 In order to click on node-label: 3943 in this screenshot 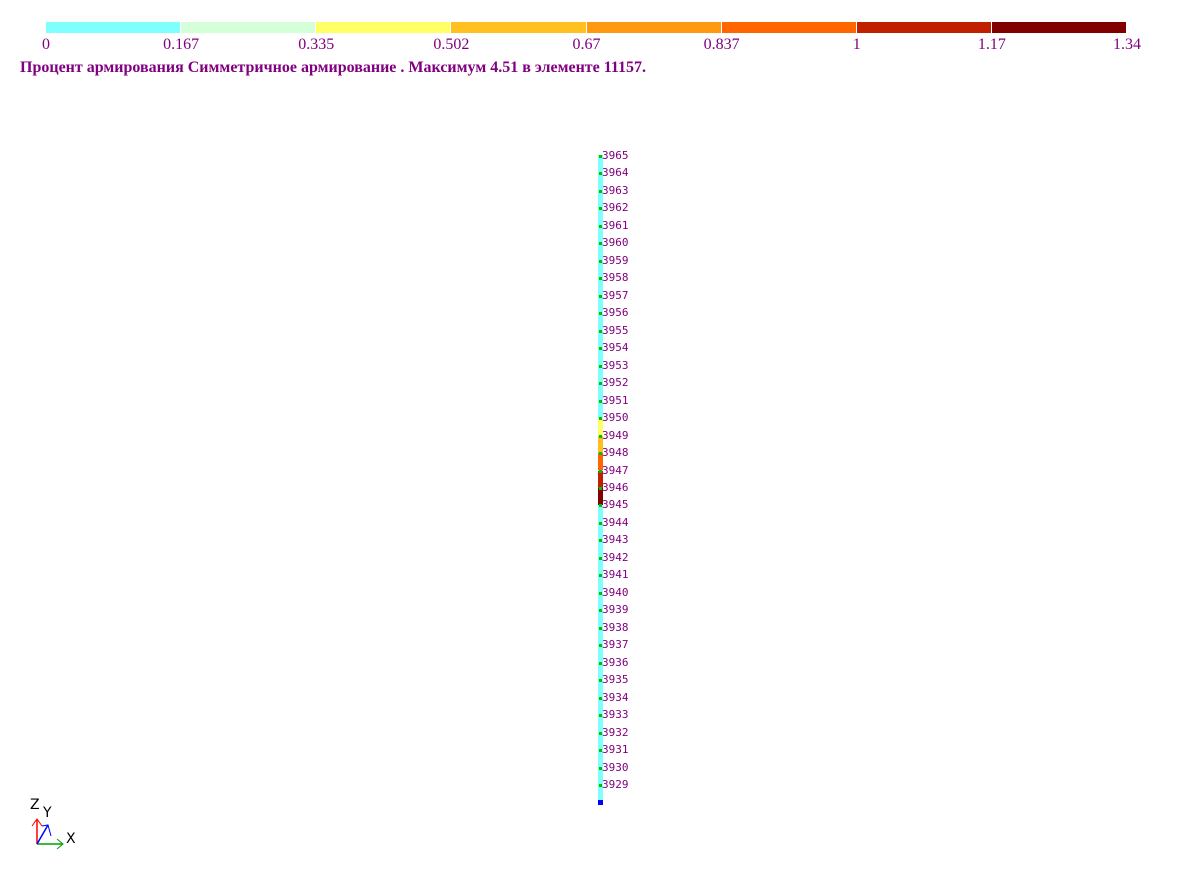, I will do `click(615, 540)`.